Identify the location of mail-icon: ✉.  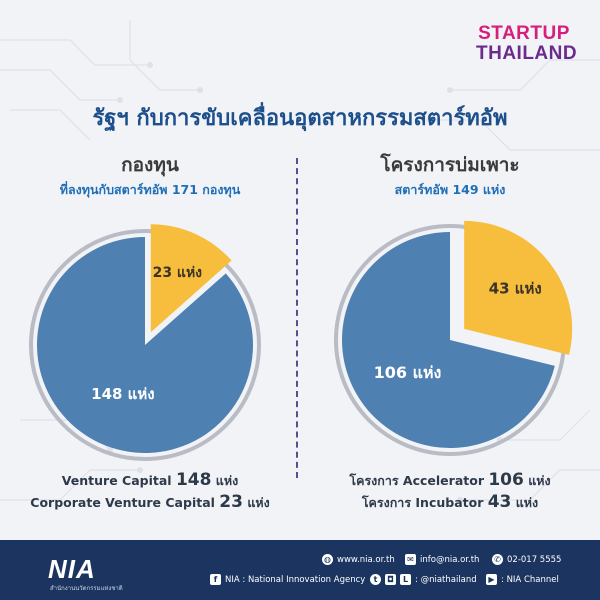
(410, 559).